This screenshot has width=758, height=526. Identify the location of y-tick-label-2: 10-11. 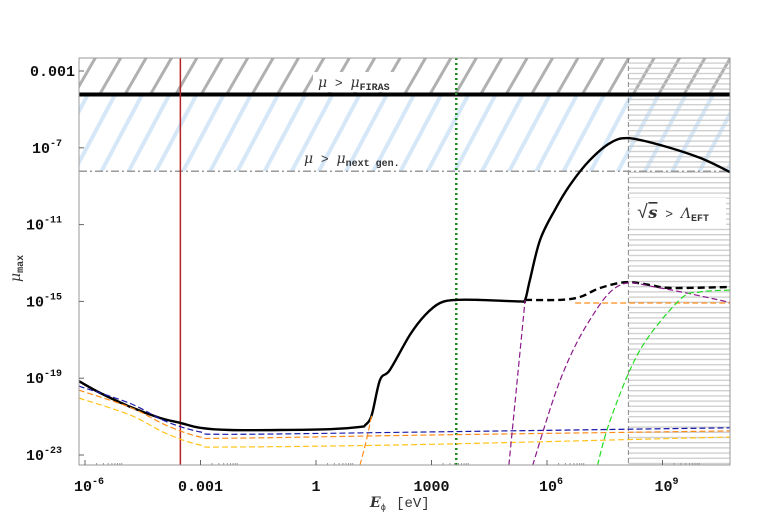
(44, 225).